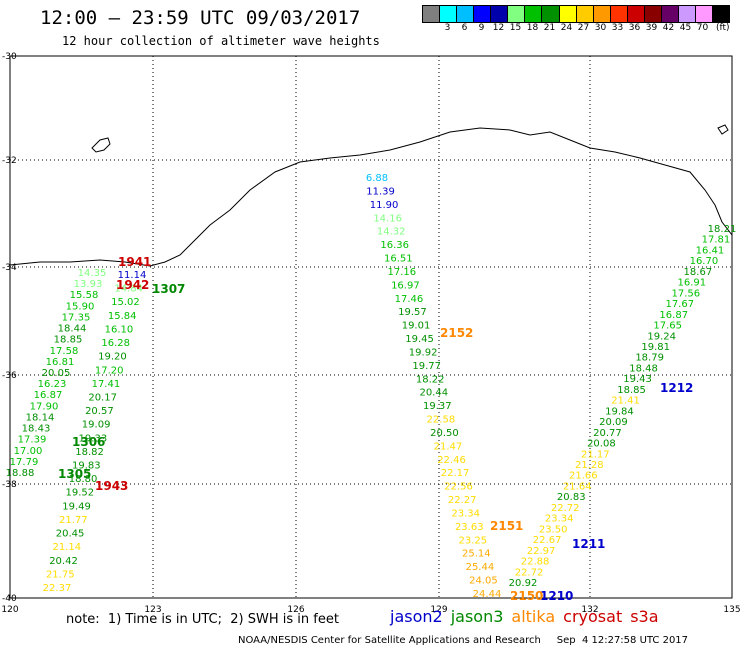  I want to click on track-value: 24.05, so click(483, 581).